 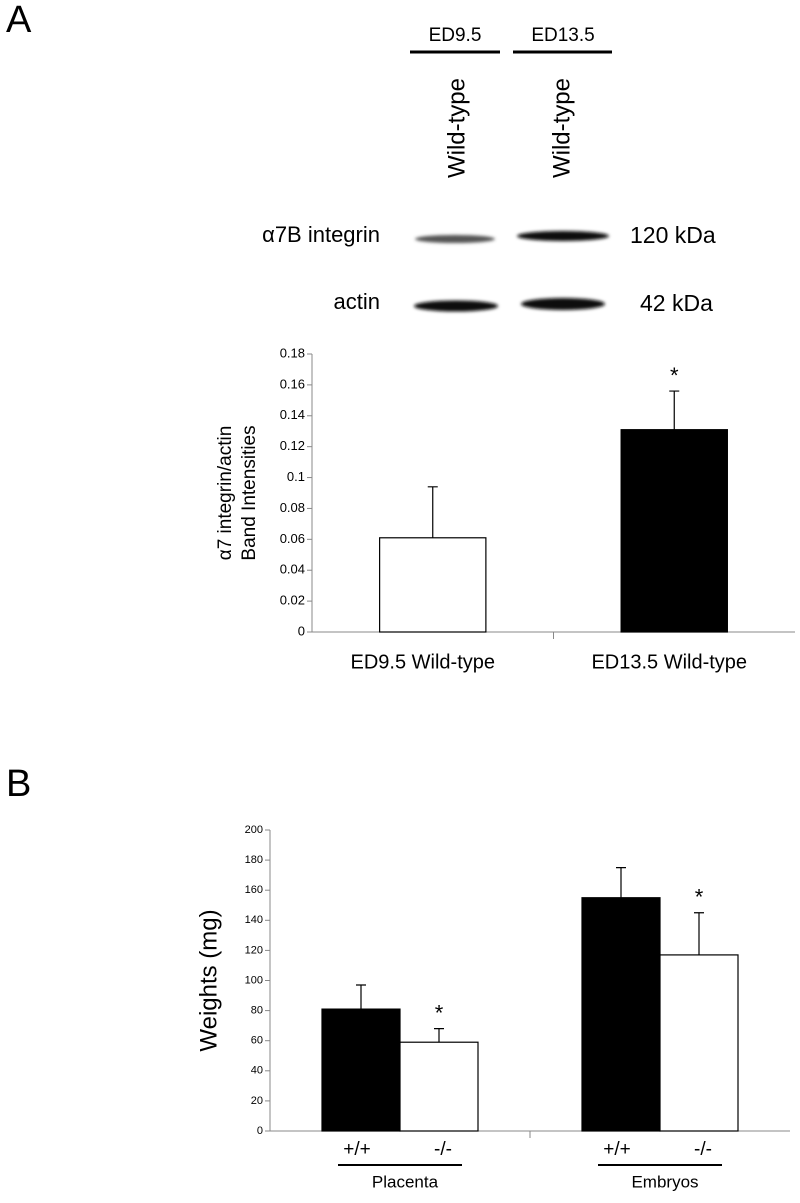 I want to click on y-tick-label: 0.14, so click(x=292, y=414).